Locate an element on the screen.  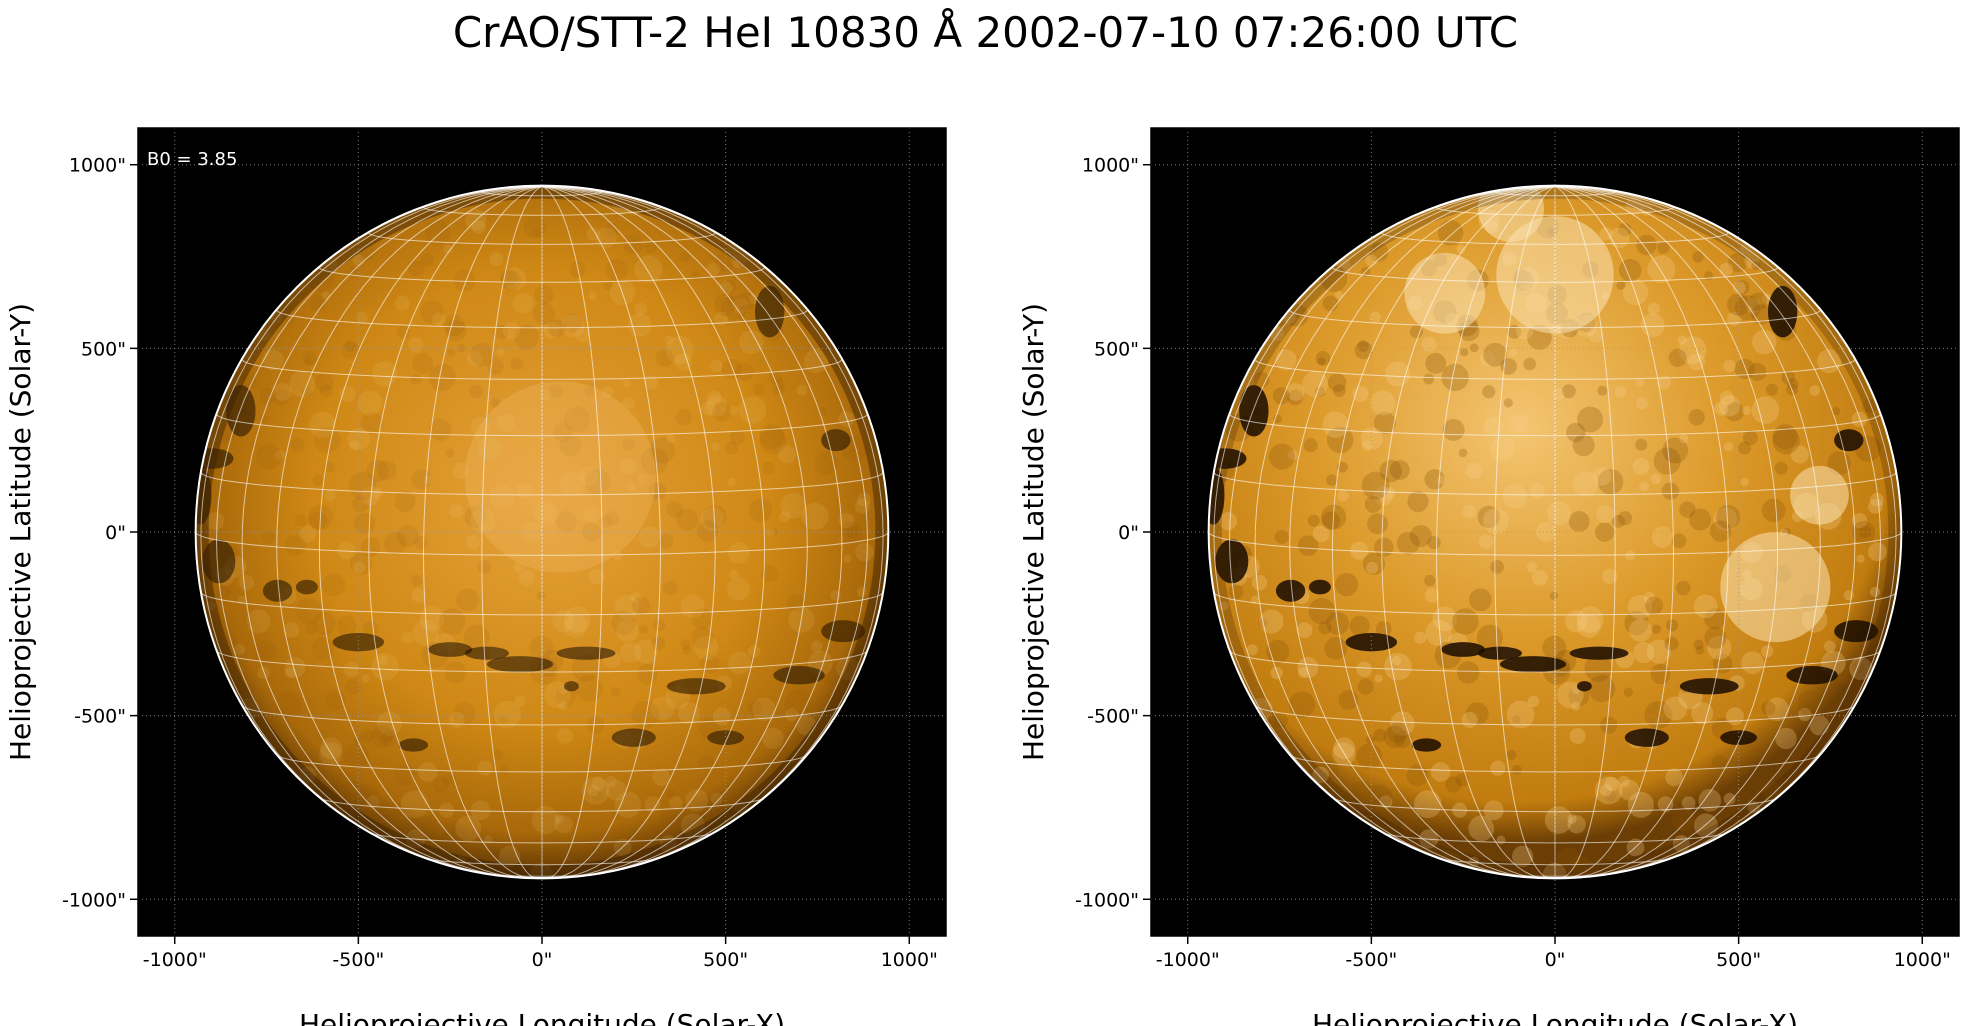
right-xtick-label: -1000" is located at coordinates (1188, 960).